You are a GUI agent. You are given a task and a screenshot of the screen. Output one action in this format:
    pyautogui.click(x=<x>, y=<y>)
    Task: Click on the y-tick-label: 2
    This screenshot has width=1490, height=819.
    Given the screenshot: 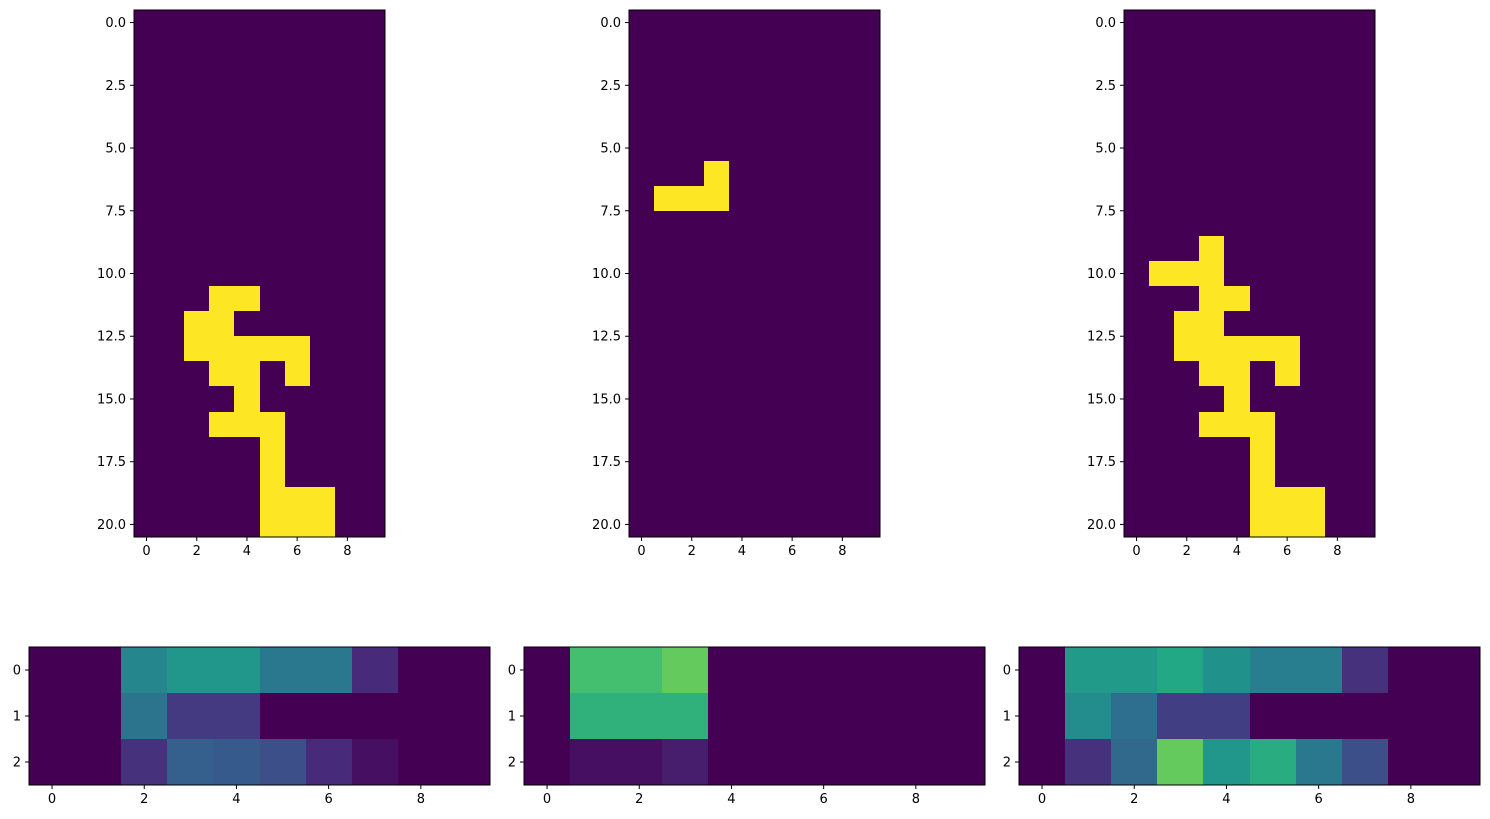 What is the action you would take?
    pyautogui.click(x=512, y=763)
    